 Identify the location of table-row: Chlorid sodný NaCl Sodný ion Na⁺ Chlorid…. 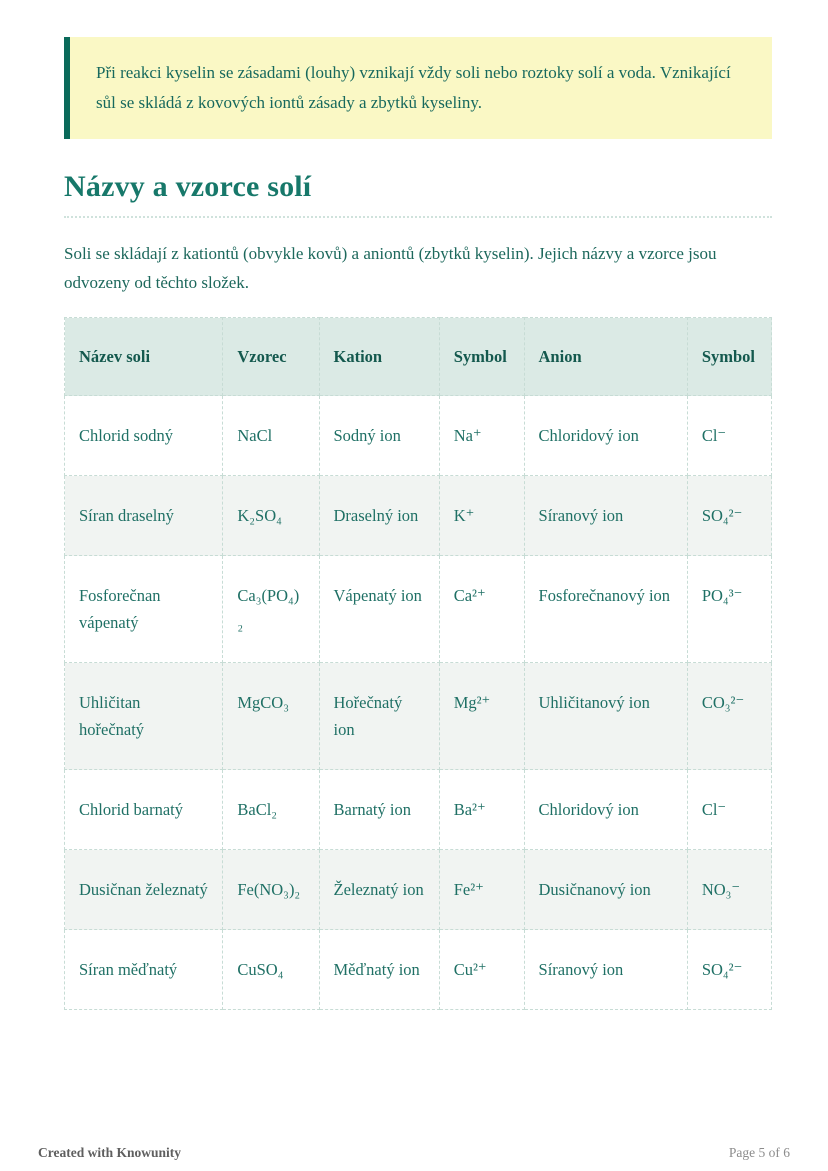
(418, 435).